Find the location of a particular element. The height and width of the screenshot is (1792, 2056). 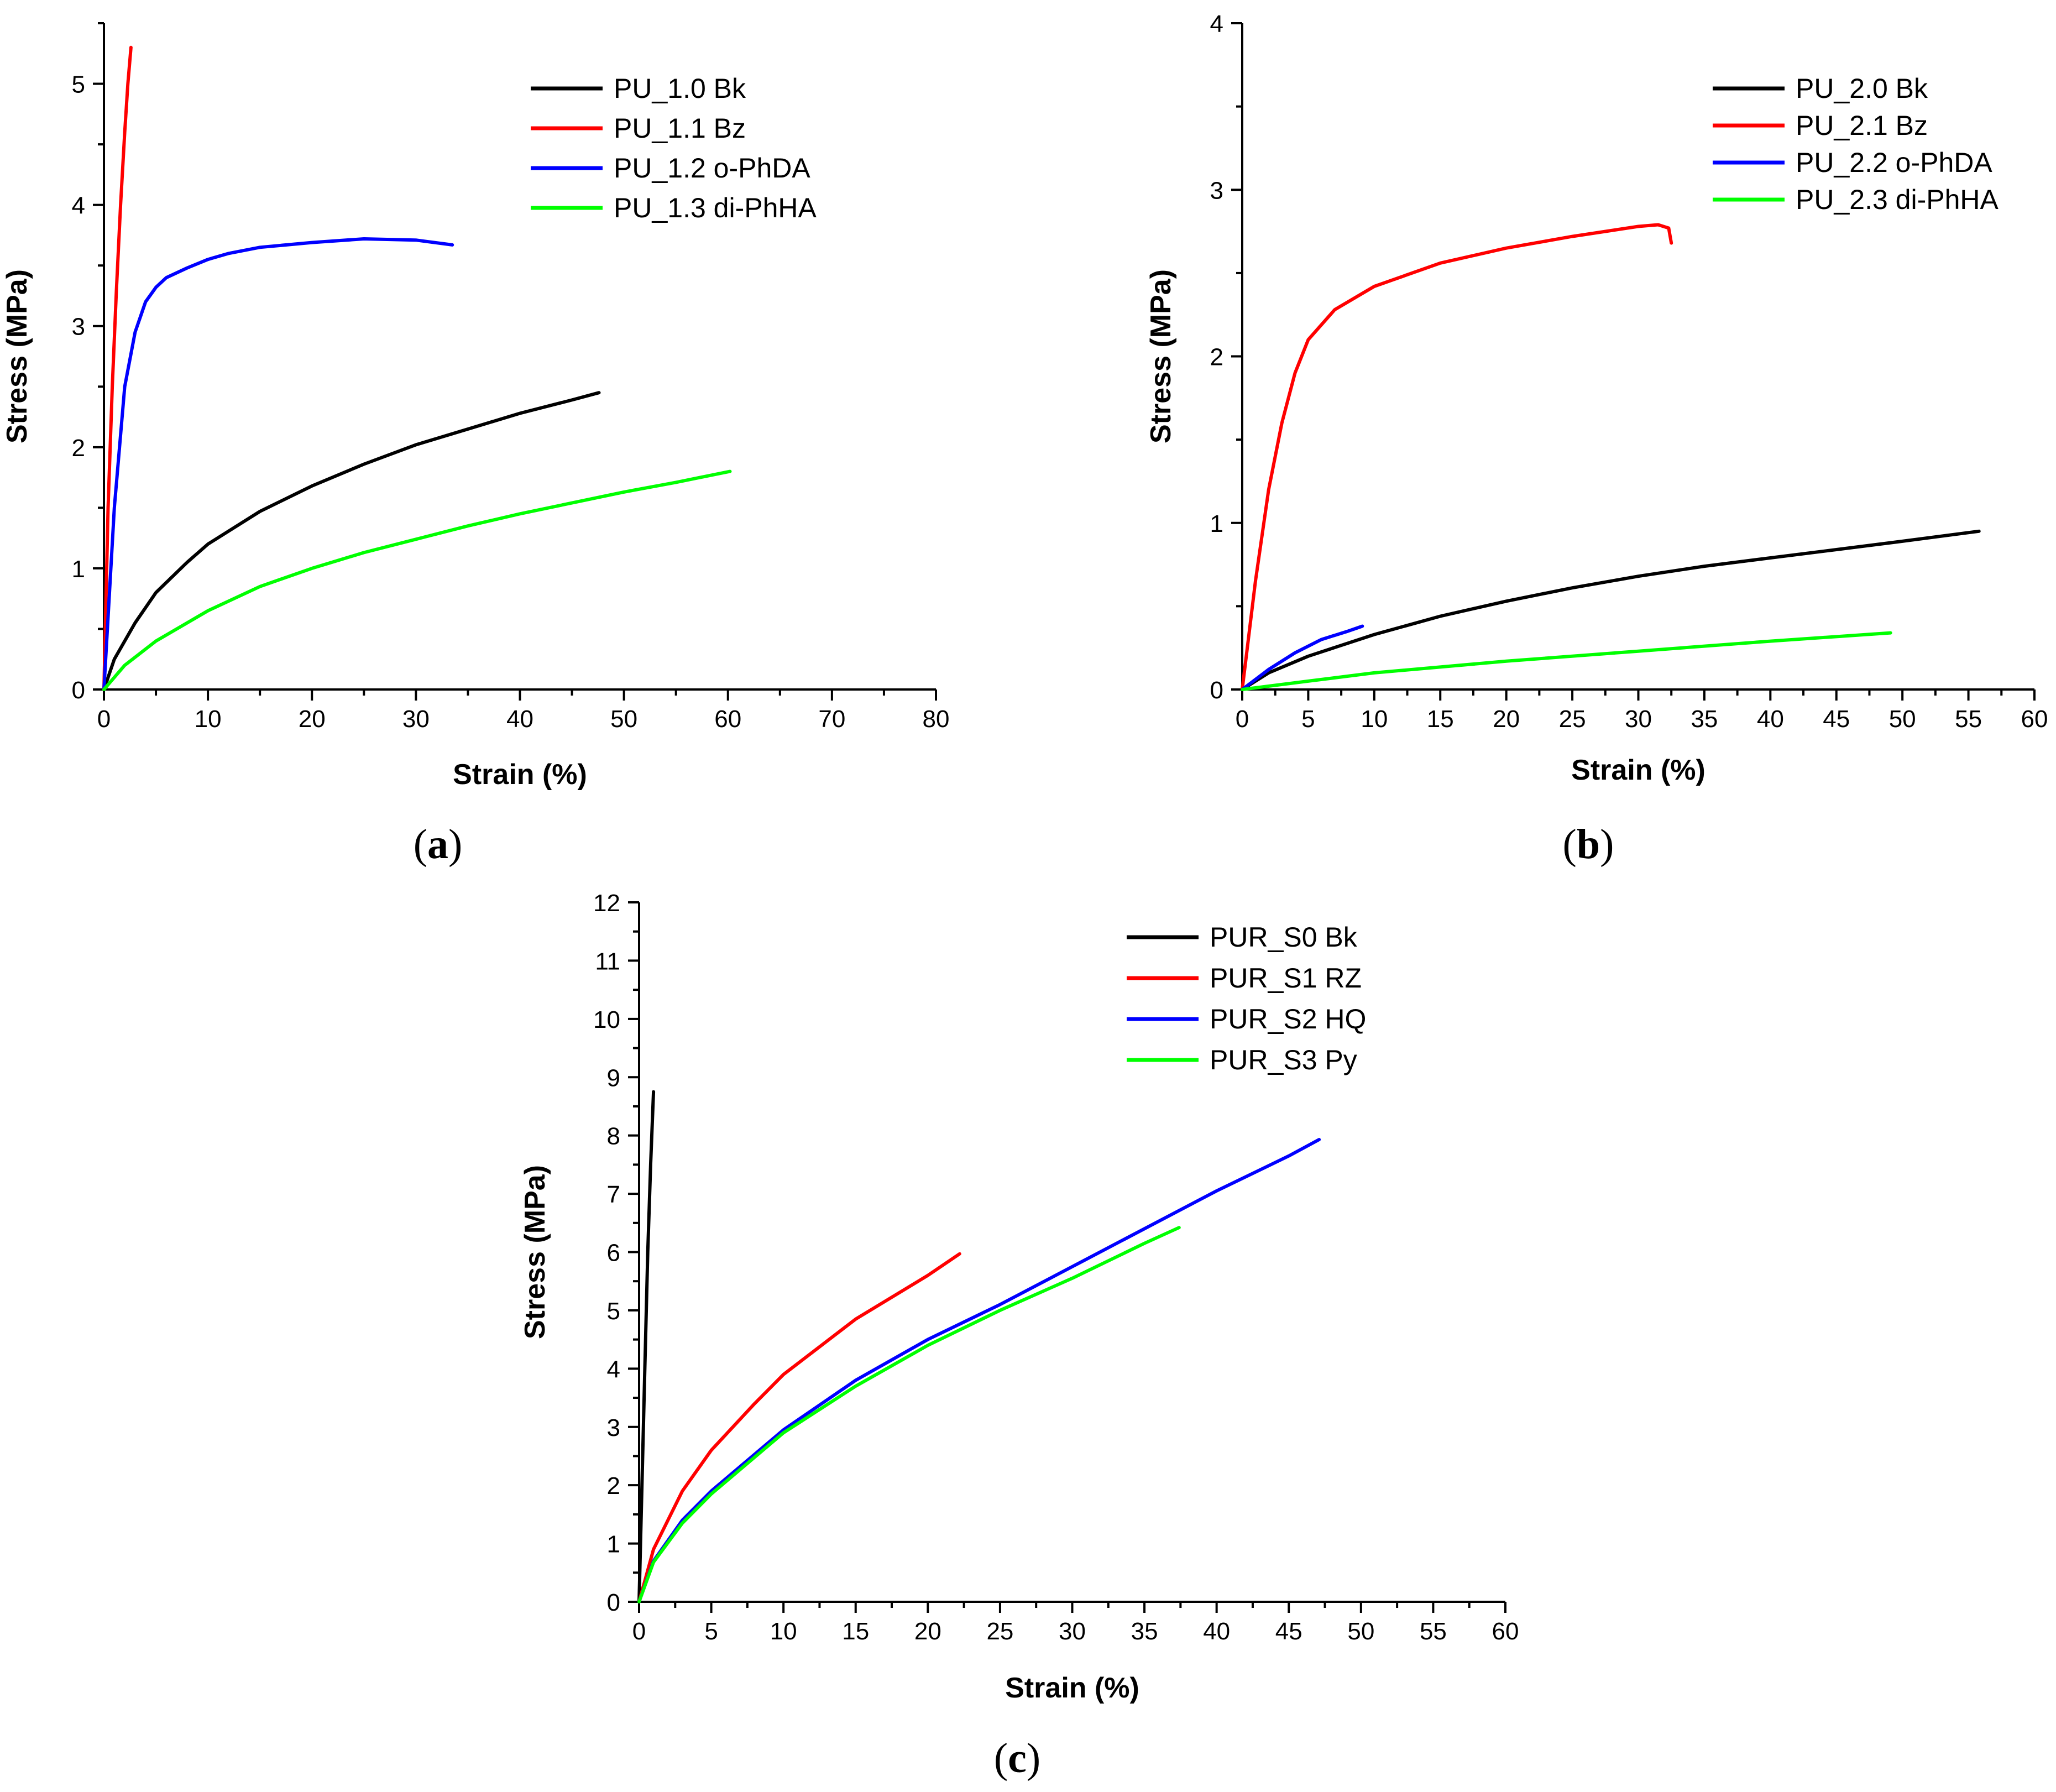

series-line-pu-2-3-di-phha is located at coordinates (1566, 661).